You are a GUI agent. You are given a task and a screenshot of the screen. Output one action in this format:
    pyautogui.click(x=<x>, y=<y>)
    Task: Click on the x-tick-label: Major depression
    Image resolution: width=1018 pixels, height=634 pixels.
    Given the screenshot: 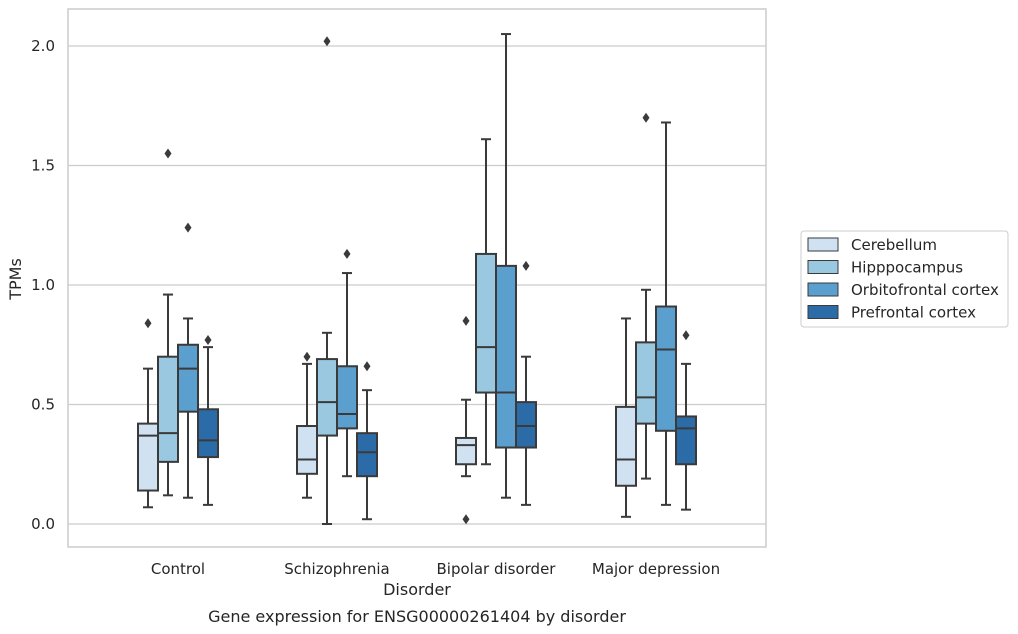 What is the action you would take?
    pyautogui.click(x=656, y=569)
    